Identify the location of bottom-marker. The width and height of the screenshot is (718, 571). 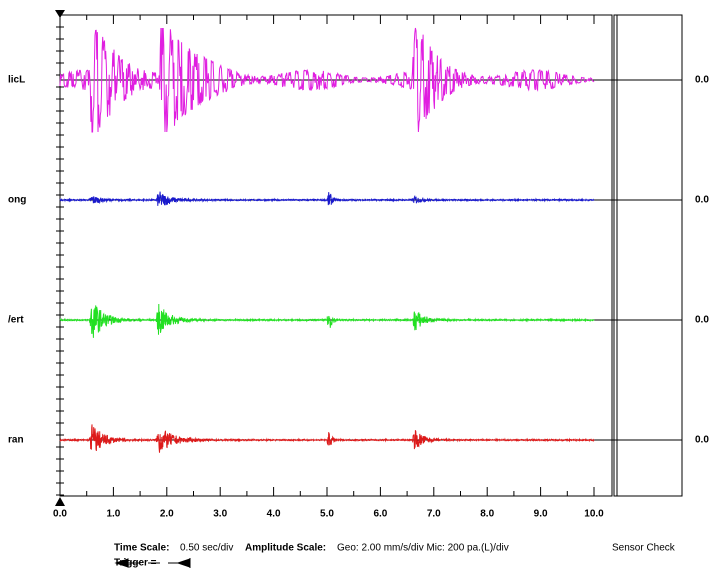
(60, 501).